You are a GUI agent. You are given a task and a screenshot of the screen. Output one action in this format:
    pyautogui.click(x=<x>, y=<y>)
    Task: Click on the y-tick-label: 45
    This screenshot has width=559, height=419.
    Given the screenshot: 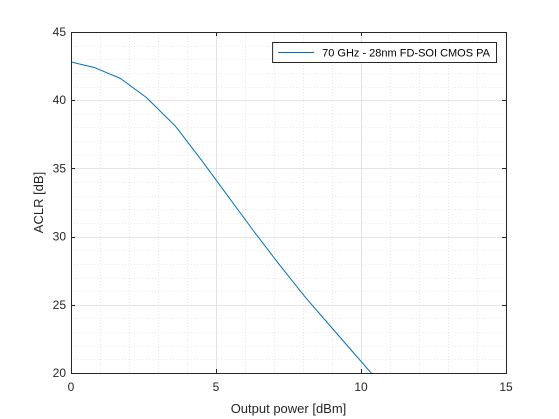 What is the action you would take?
    pyautogui.click(x=60, y=32)
    